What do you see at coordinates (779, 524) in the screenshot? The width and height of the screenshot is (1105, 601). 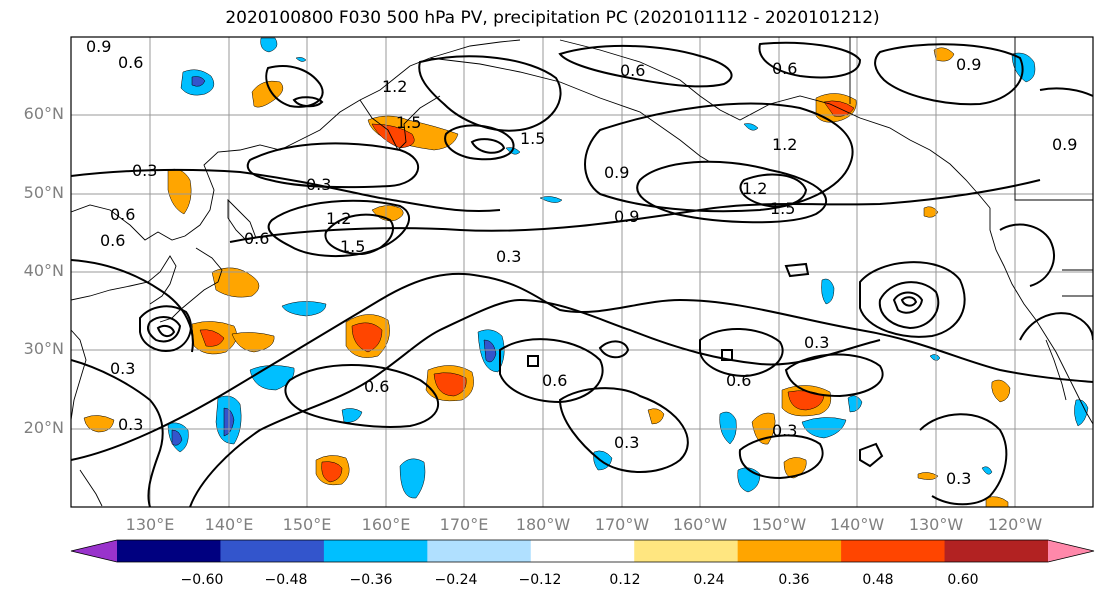 I see `lon-label: 150°W` at bounding box center [779, 524].